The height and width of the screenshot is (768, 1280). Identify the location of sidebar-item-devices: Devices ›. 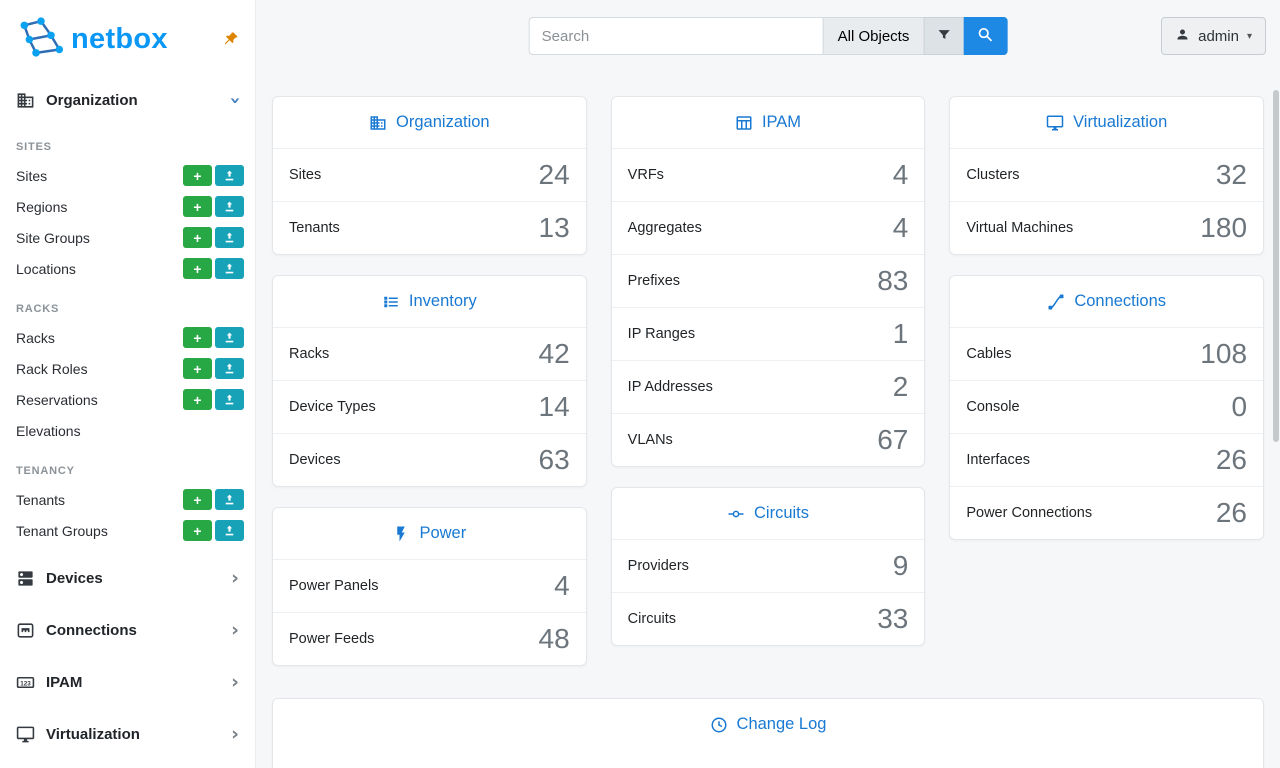
(127, 578).